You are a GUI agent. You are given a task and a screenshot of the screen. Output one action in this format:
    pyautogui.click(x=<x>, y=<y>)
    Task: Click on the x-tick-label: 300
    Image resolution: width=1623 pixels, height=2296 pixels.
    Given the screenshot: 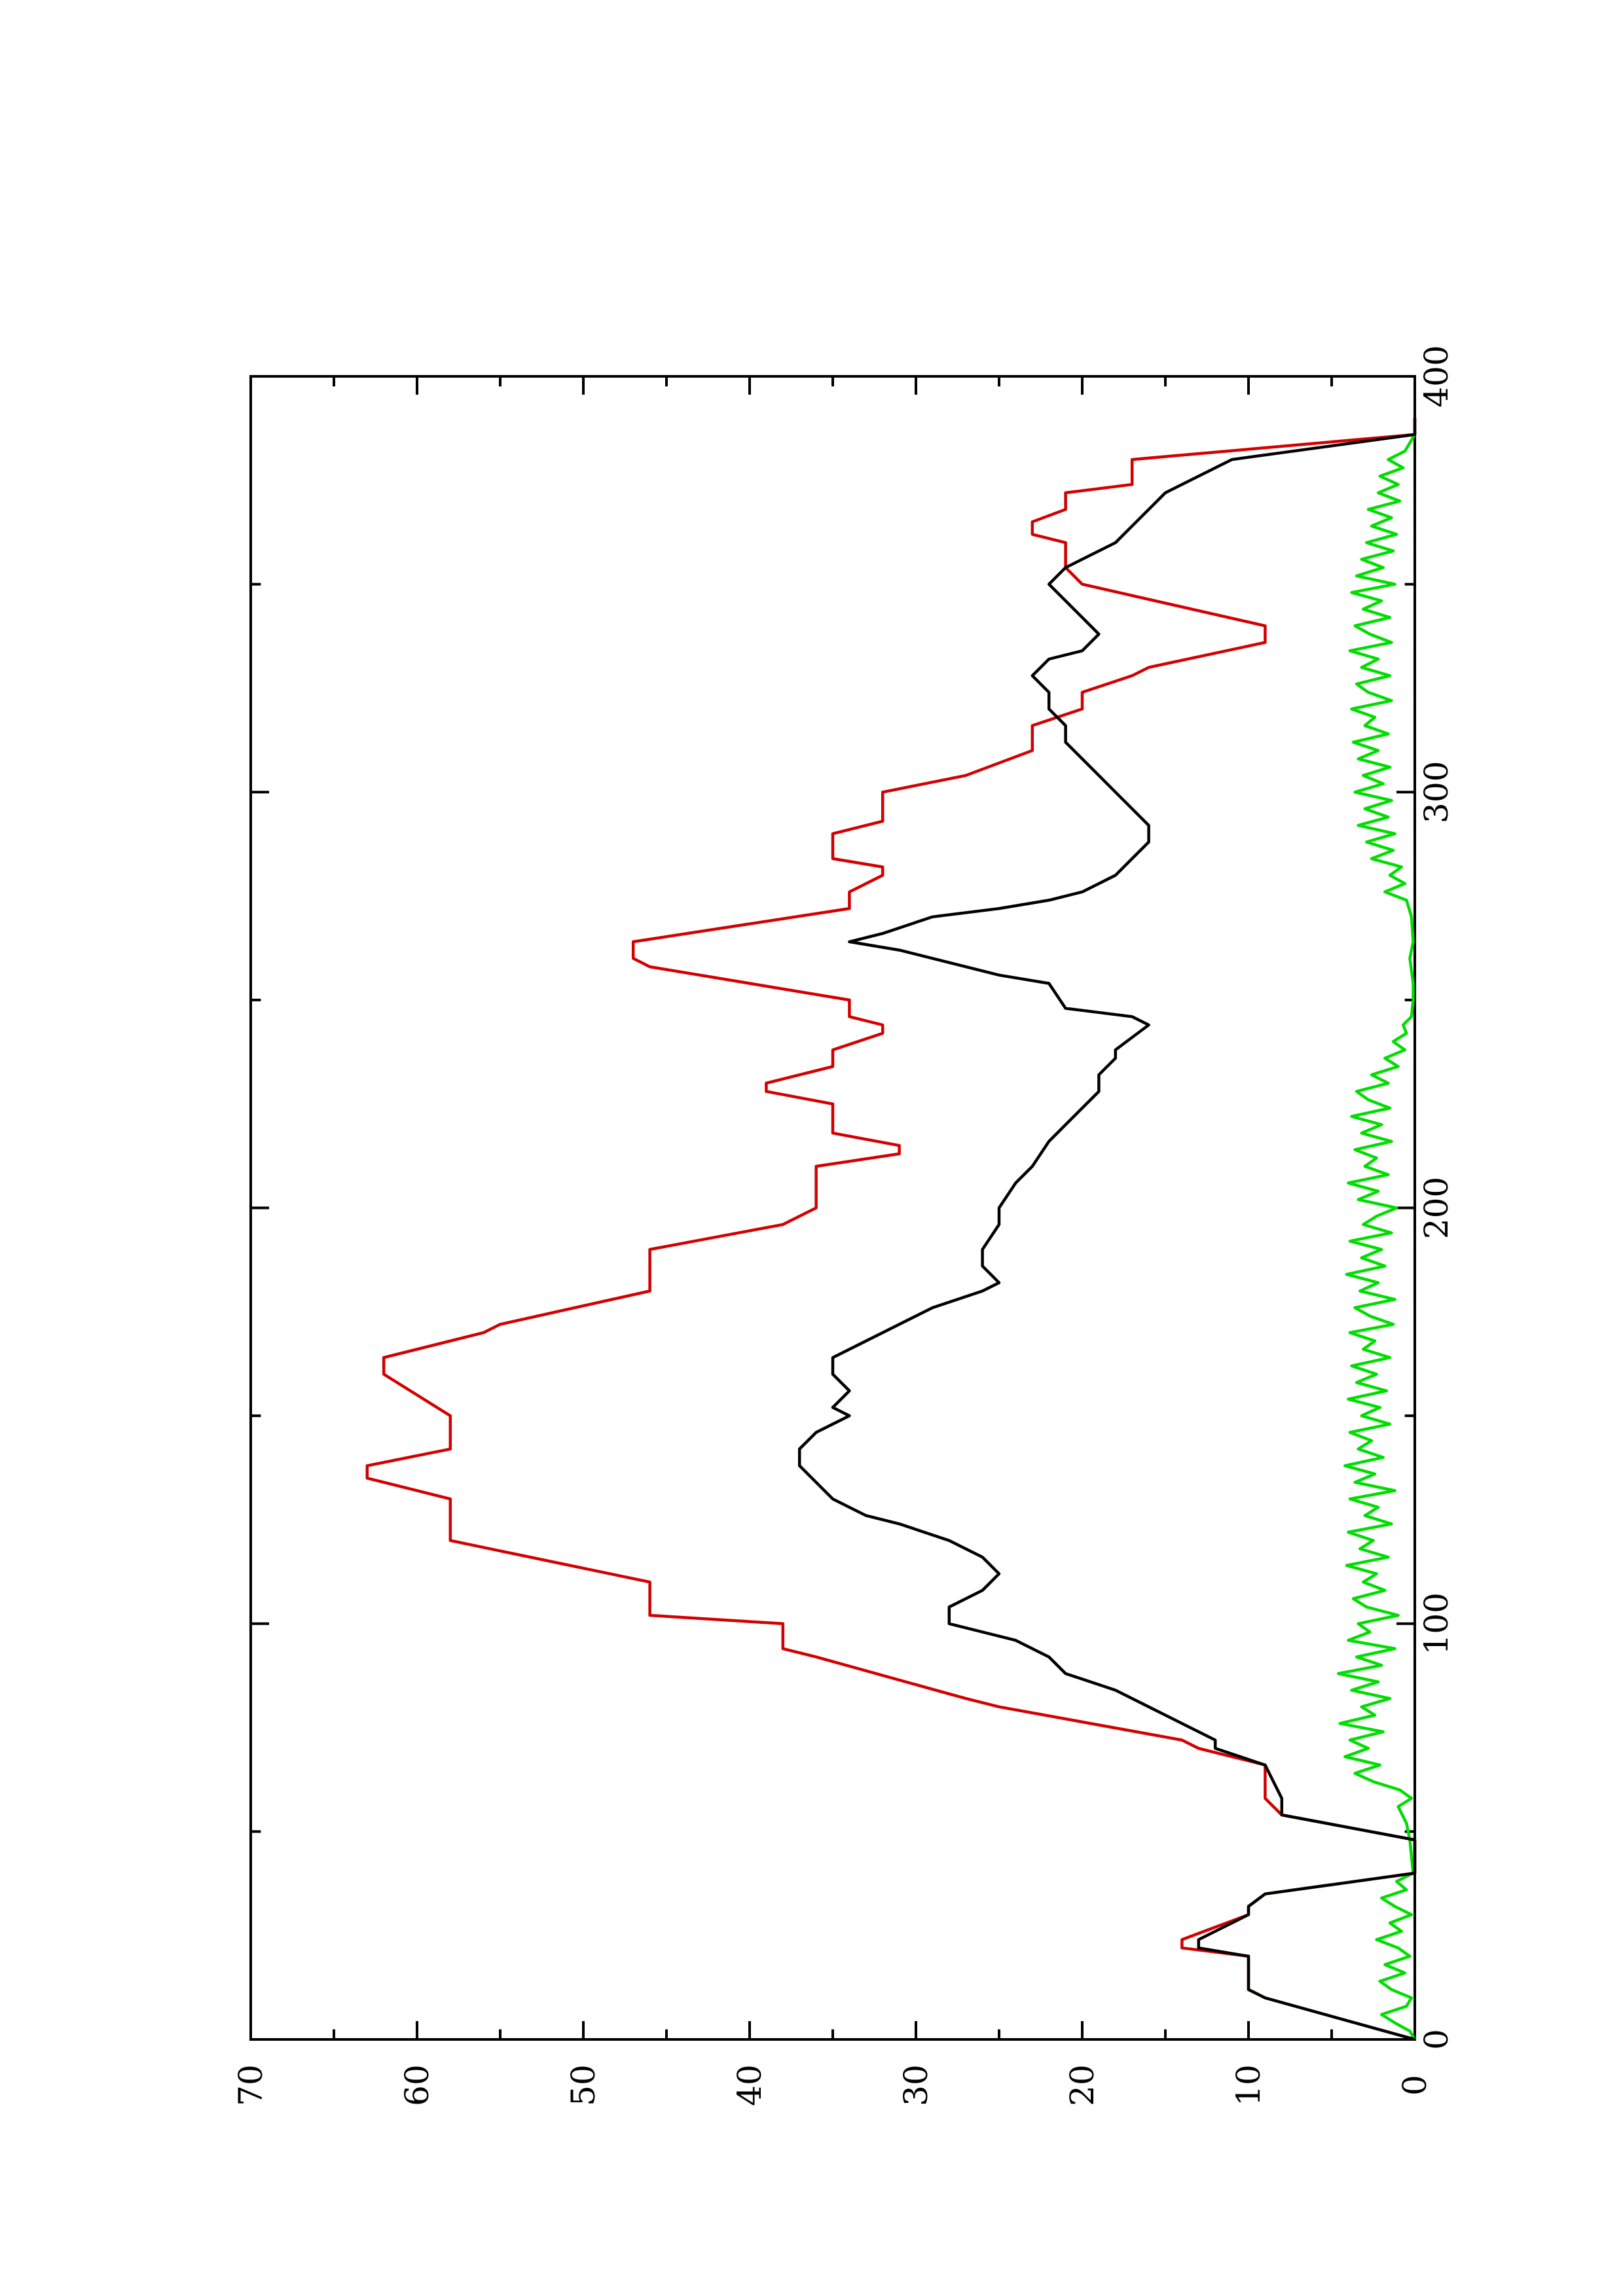 What is the action you would take?
    pyautogui.click(x=1436, y=792)
    